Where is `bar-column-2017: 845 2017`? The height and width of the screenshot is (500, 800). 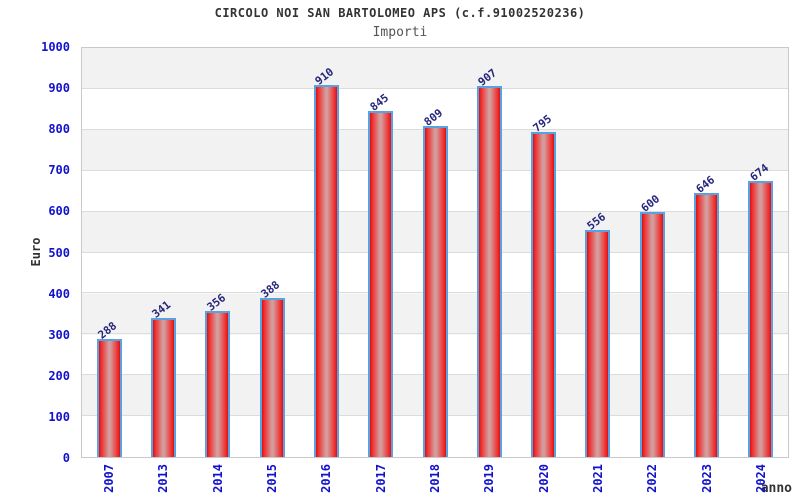
bar-column-2017: 845 2017 is located at coordinates (381, 270).